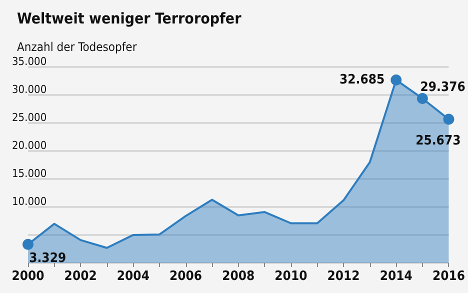 The image size is (468, 293). Describe the element at coordinates (29, 201) in the screenshot. I see `y-tick-label: 10.000` at that location.